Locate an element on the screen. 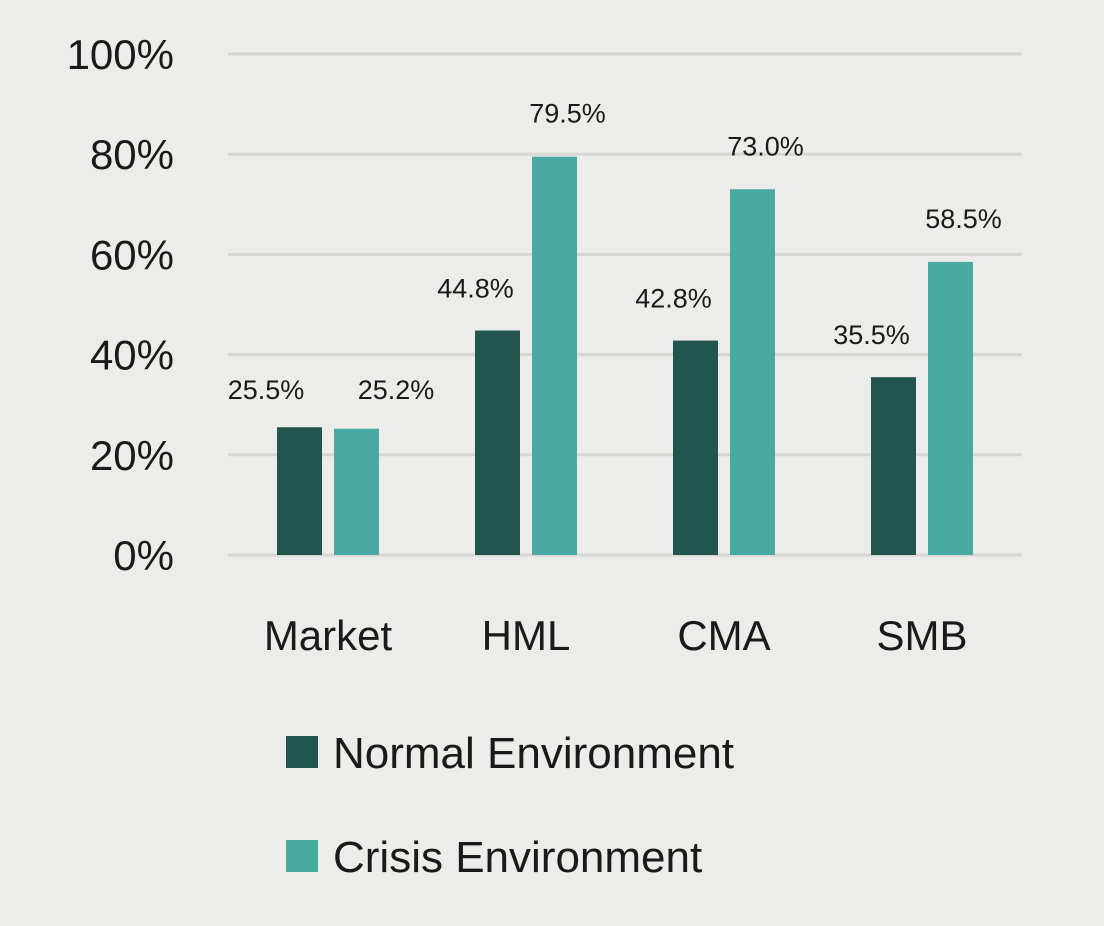 The width and height of the screenshot is (1104, 926). data-label: 35.5% is located at coordinates (871, 335).